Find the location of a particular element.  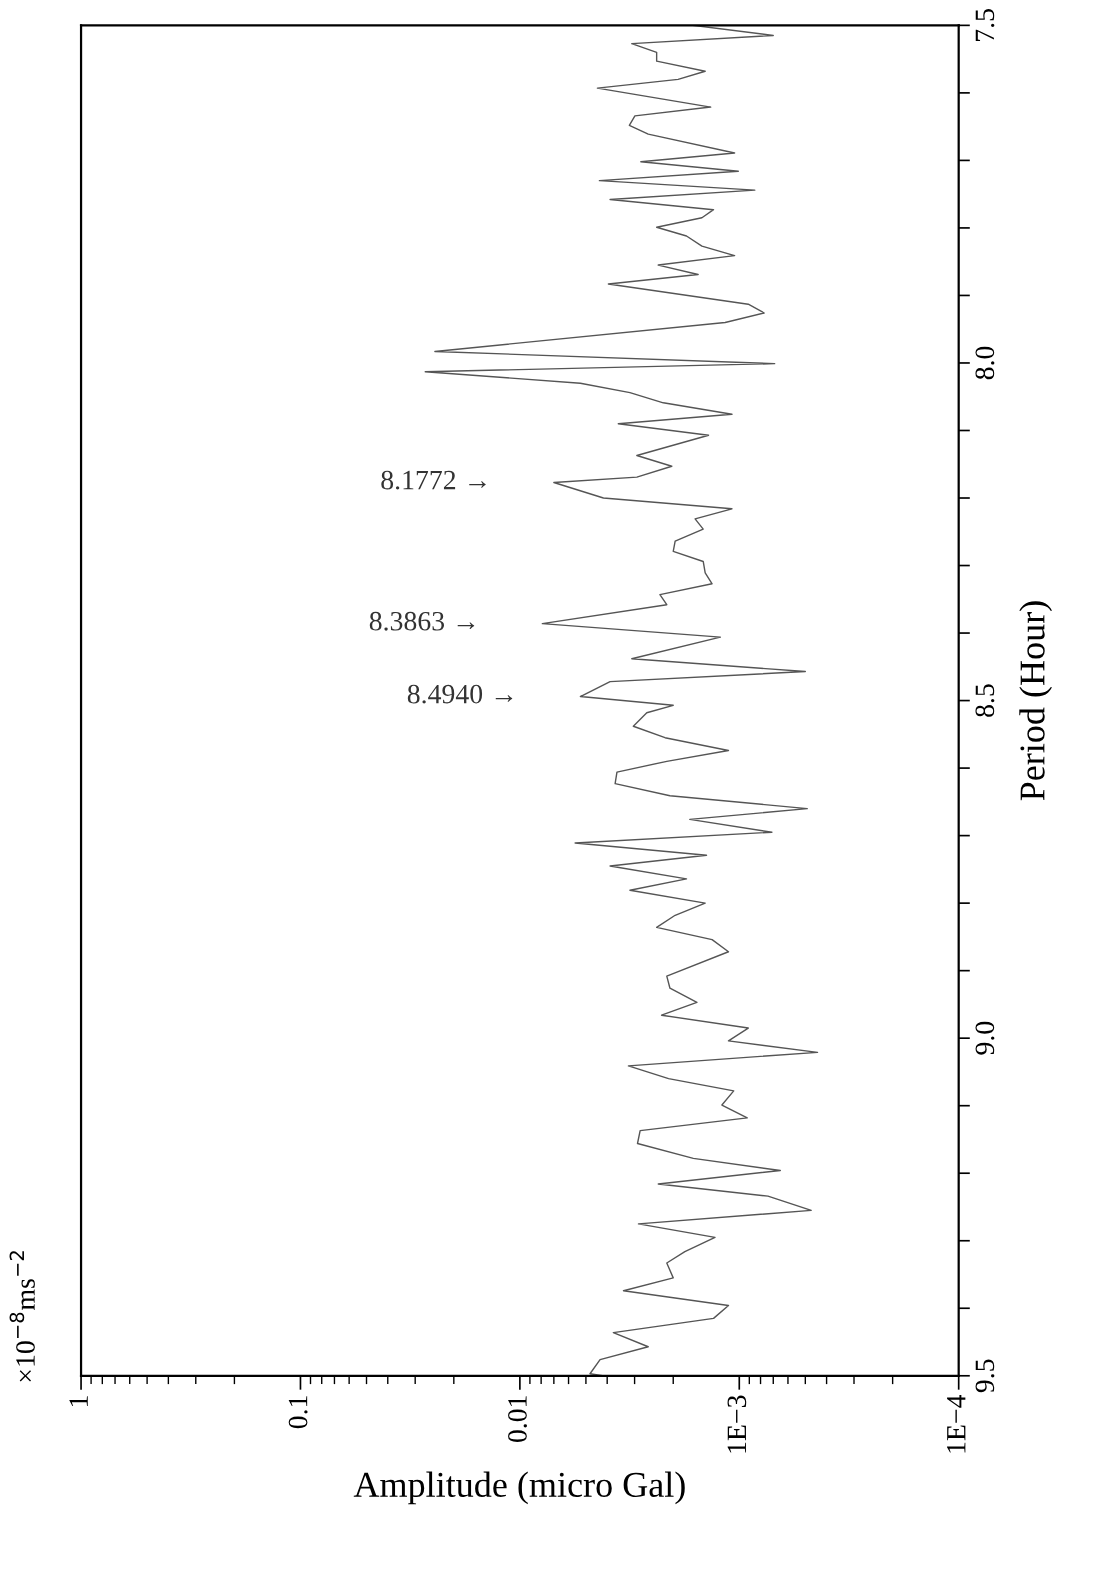

x-axis-title: Amplitude (micro Gal) is located at coordinates (519, 1488).